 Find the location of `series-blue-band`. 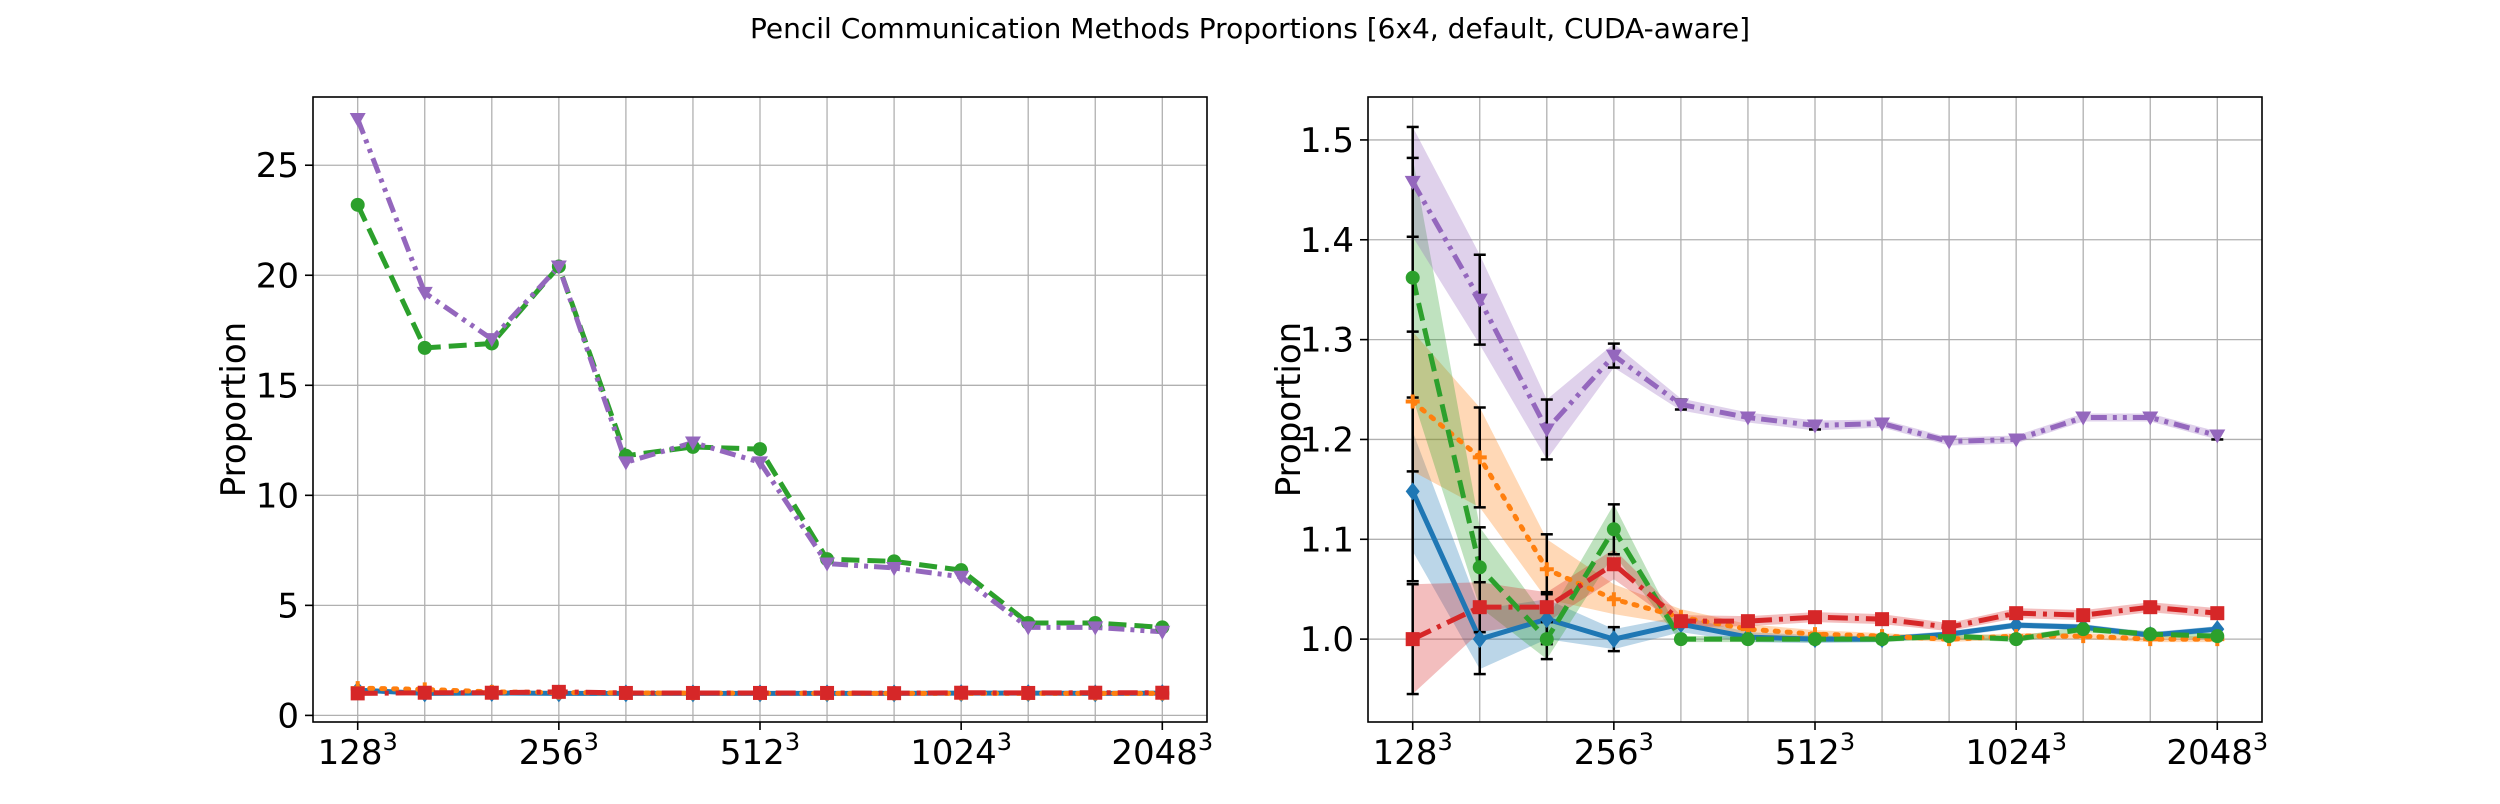

series-blue-band is located at coordinates (1815, 550).